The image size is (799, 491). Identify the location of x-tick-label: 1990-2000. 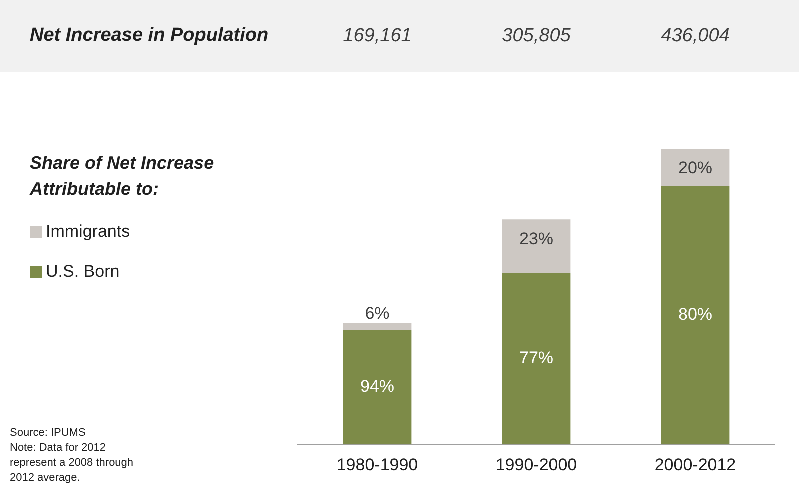
(537, 464).